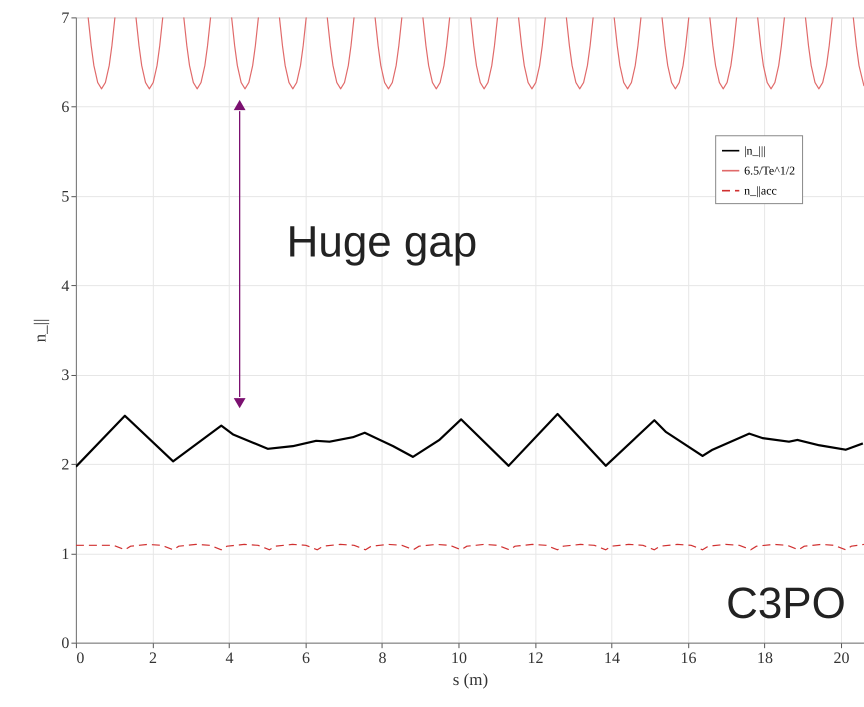 The width and height of the screenshot is (864, 707). What do you see at coordinates (755, 151) in the screenshot?
I see `legend-label: |n_|||` at bounding box center [755, 151].